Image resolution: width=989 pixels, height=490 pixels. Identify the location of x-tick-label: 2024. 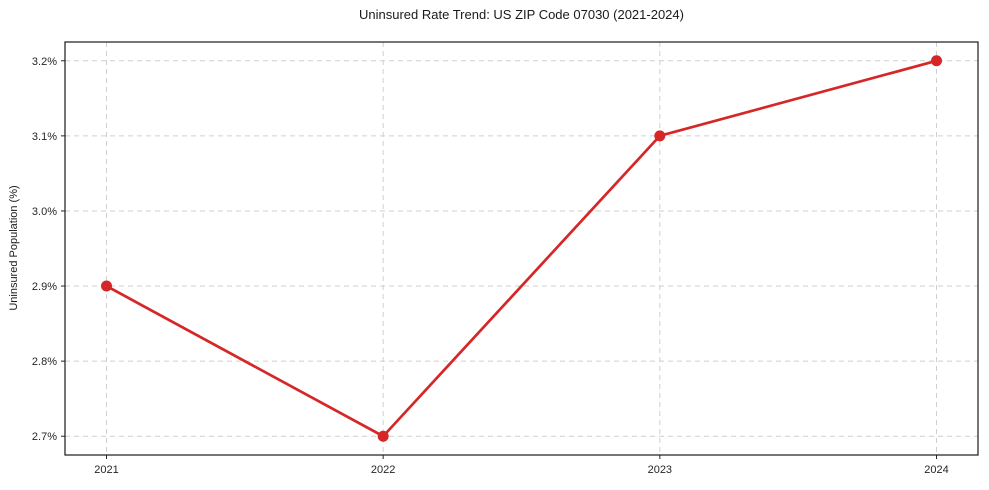
(936, 470).